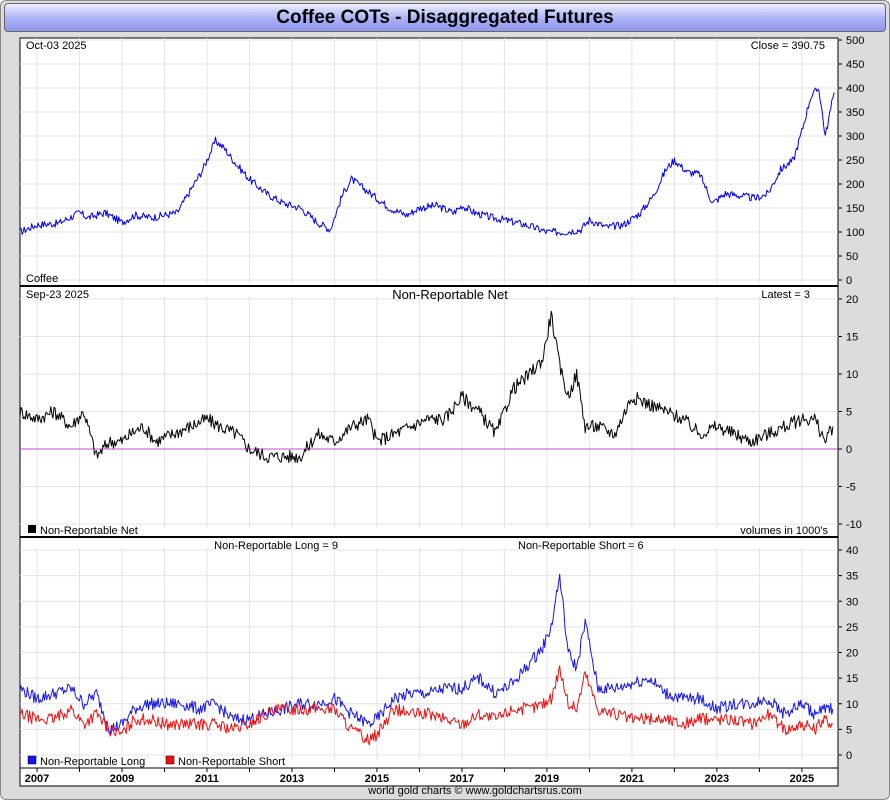  What do you see at coordinates (89, 531) in the screenshot?
I see `net-legend-label: Non-Reportable Net` at bounding box center [89, 531].